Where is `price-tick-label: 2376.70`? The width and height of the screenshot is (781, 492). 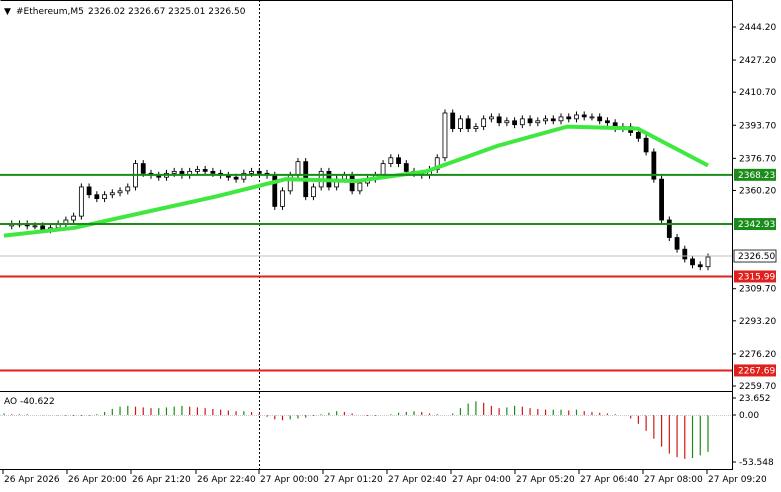 price-tick-label: 2376.70 is located at coordinates (757, 159).